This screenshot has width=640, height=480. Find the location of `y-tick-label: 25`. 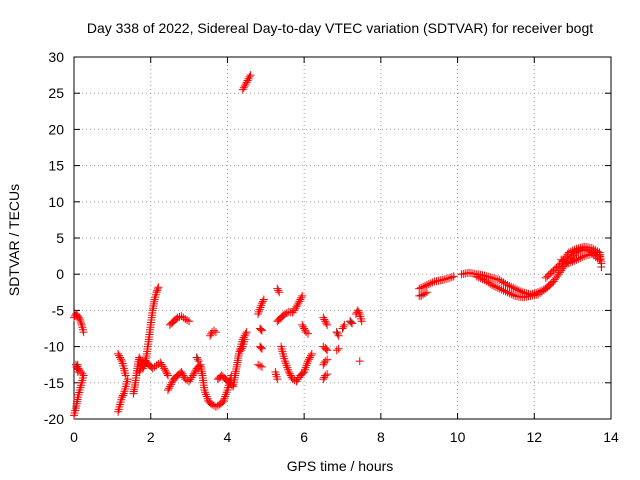

y-tick-label: 25 is located at coordinates (56, 93).